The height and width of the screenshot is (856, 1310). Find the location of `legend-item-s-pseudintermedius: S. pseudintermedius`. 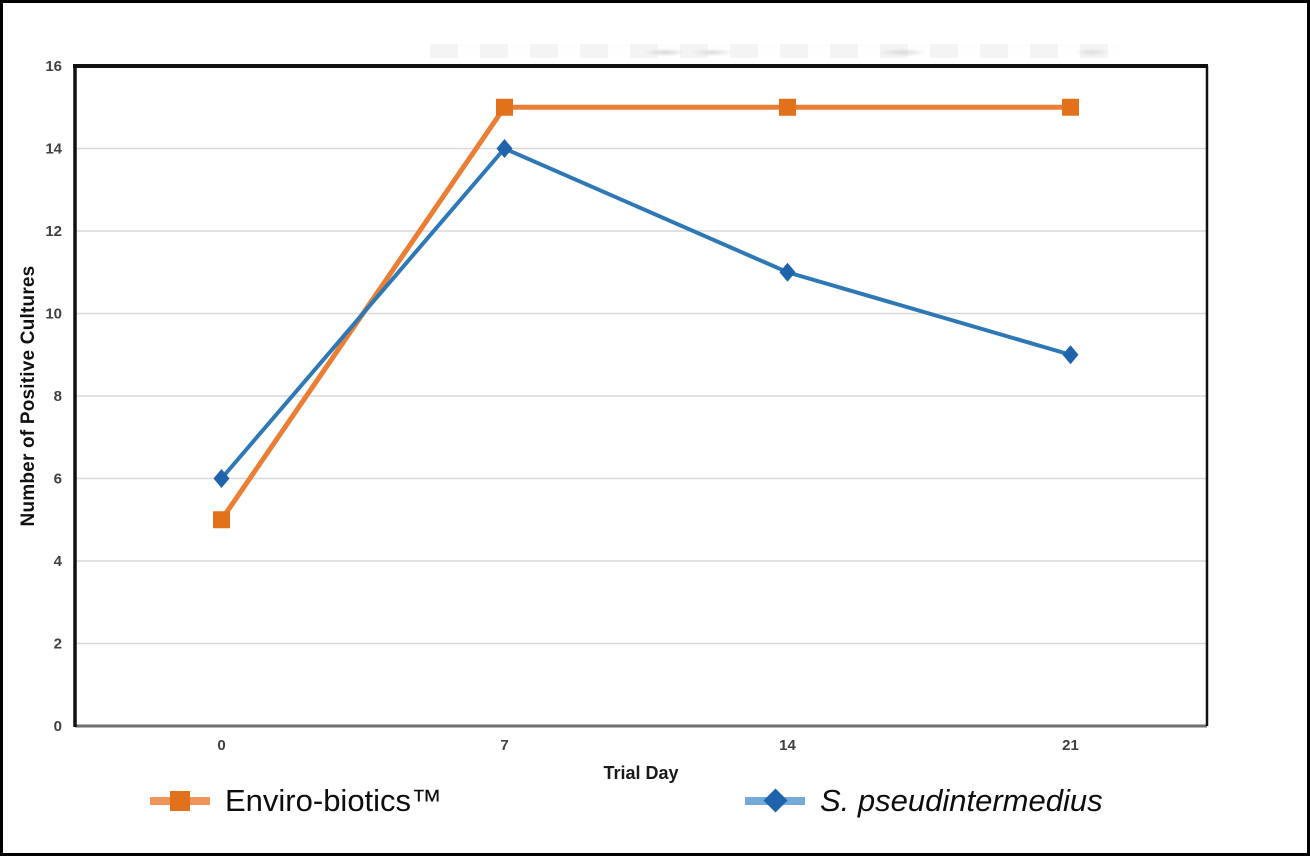

legend-item-s-pseudintermedius: S. pseudintermedius is located at coordinates (924, 800).